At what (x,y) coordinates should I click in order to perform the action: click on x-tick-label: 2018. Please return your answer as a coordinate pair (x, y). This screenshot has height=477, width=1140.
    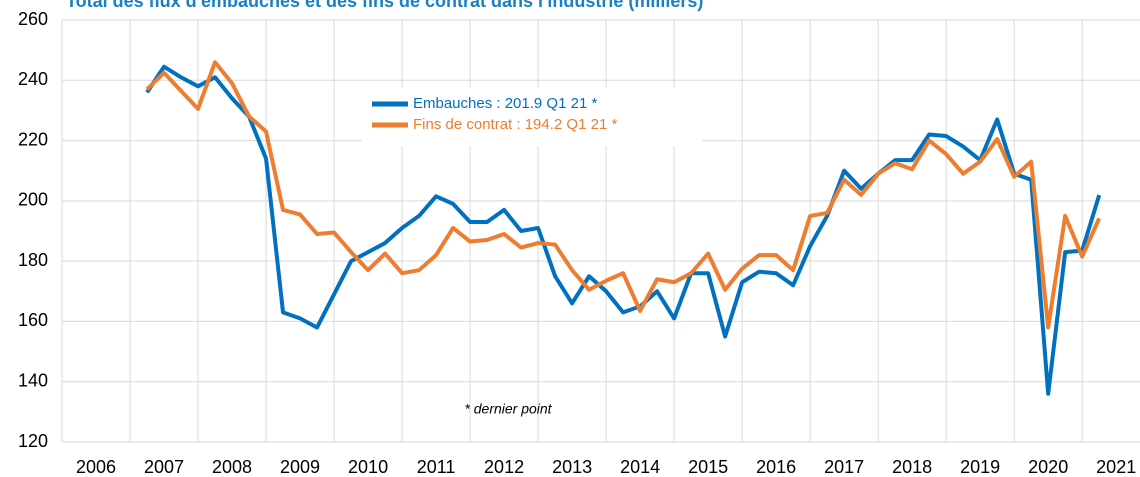
    Looking at the image, I should click on (912, 467).